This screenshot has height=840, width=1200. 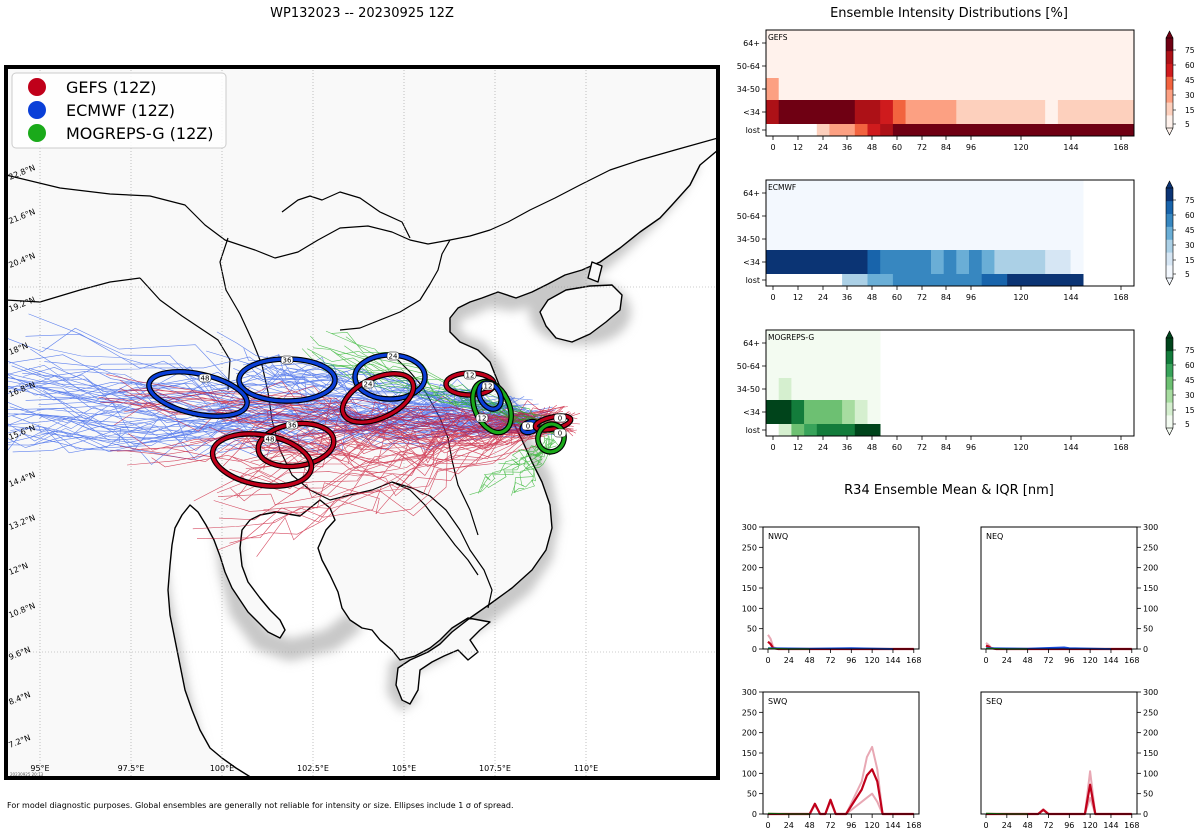 What do you see at coordinates (528, 427) in the screenshot?
I see `ellipse-hour-label: 0` at bounding box center [528, 427].